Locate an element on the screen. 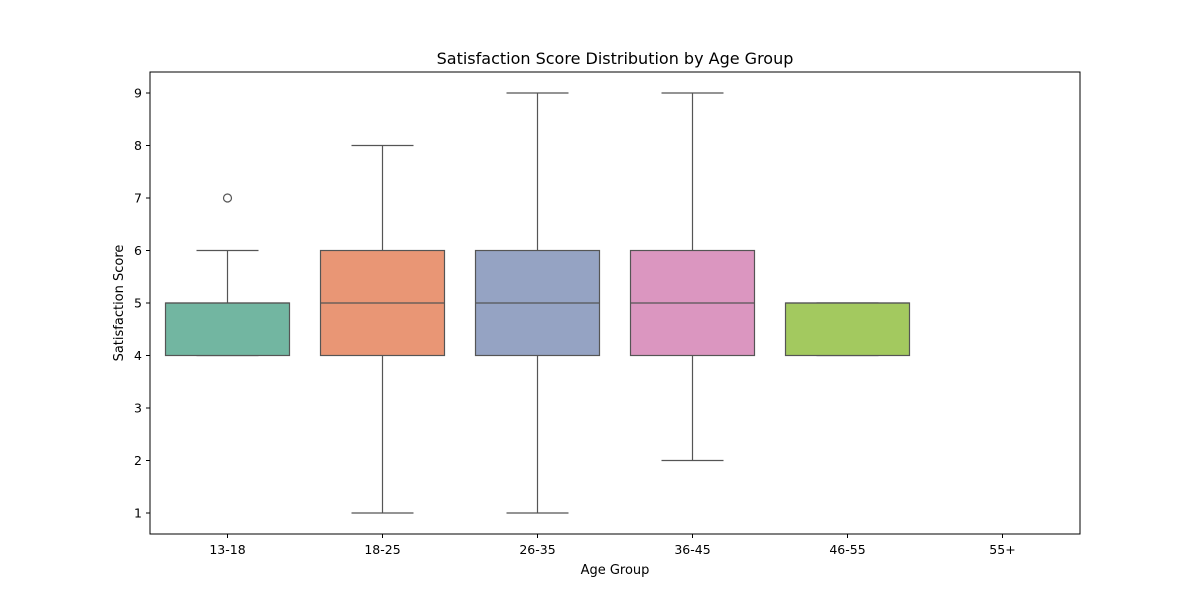  x-tick-label: 55+ is located at coordinates (1002, 549).